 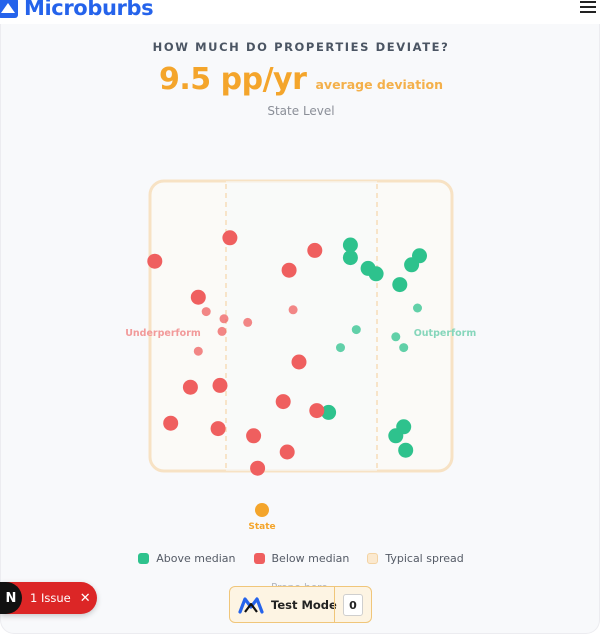 What do you see at coordinates (301, 111) in the screenshot?
I see `level-label: State Level` at bounding box center [301, 111].